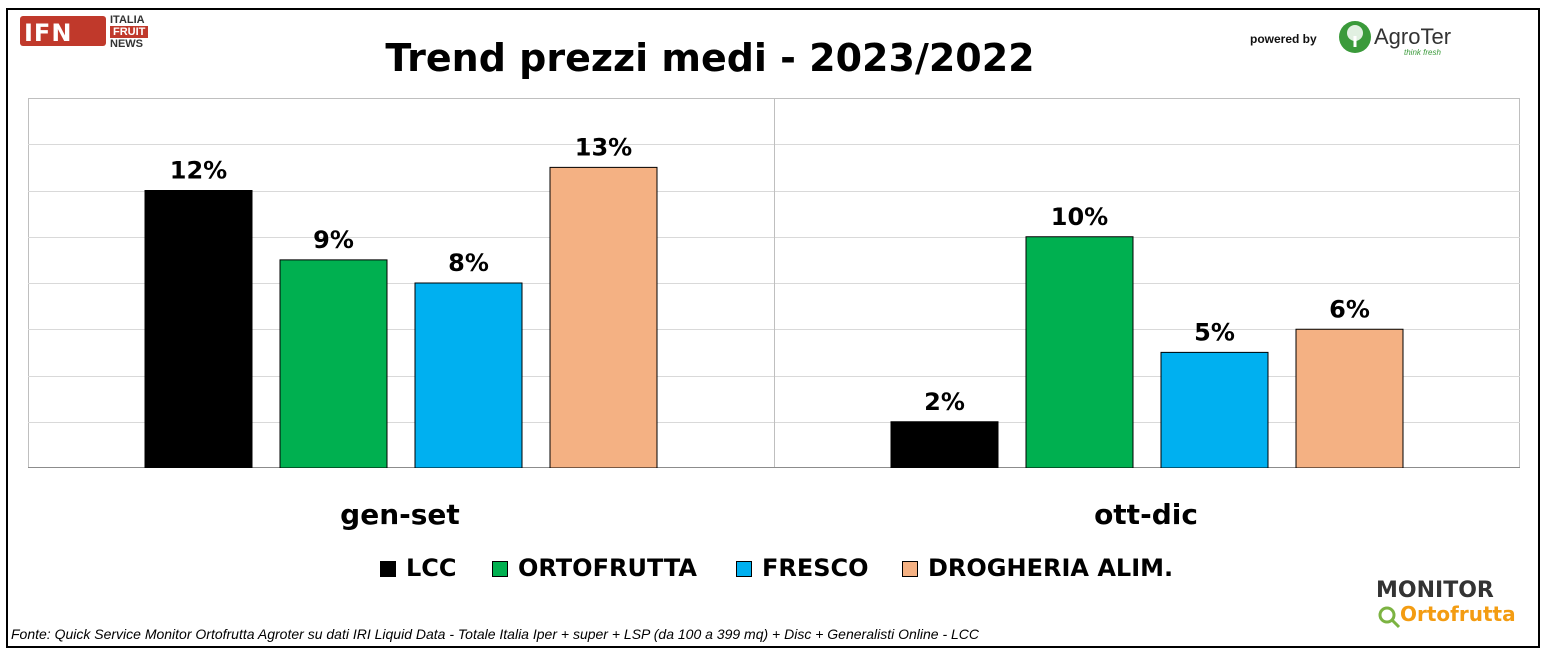 This screenshot has width=1547, height=655. I want to click on ifn-logo-line2: FRUIT, so click(129, 32).